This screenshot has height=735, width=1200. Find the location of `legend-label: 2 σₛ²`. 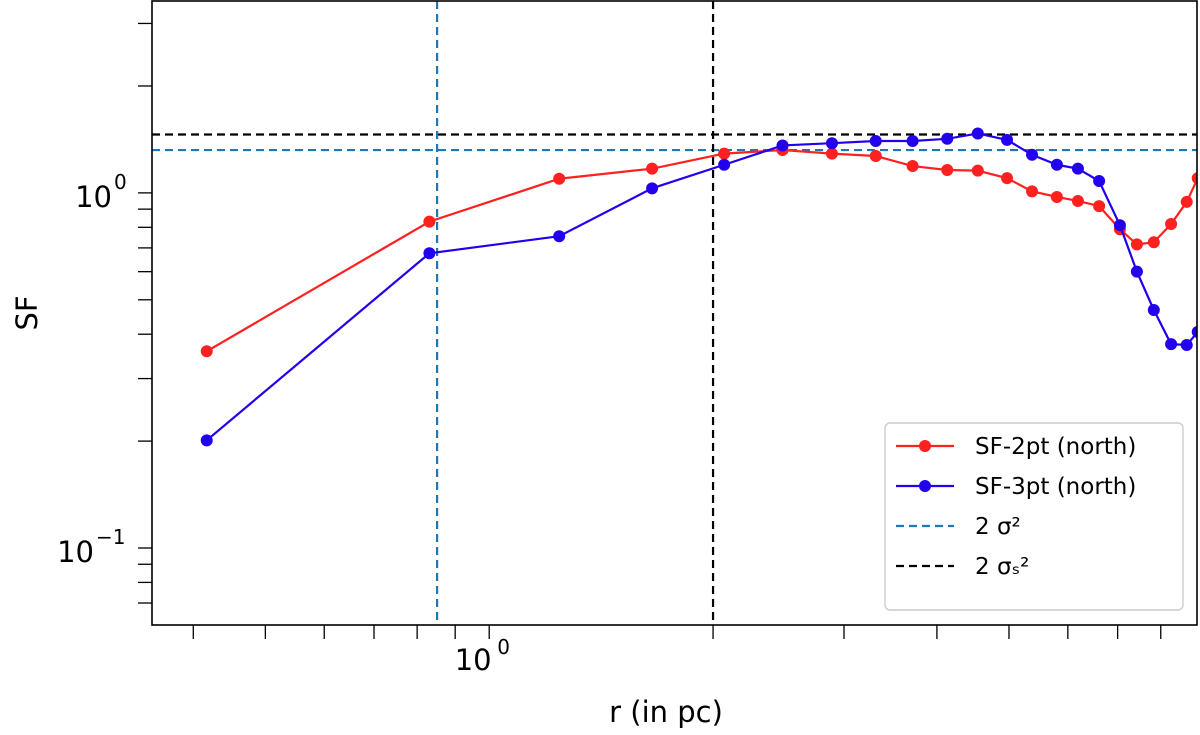

legend-label: 2 σₛ² is located at coordinates (1002, 567).